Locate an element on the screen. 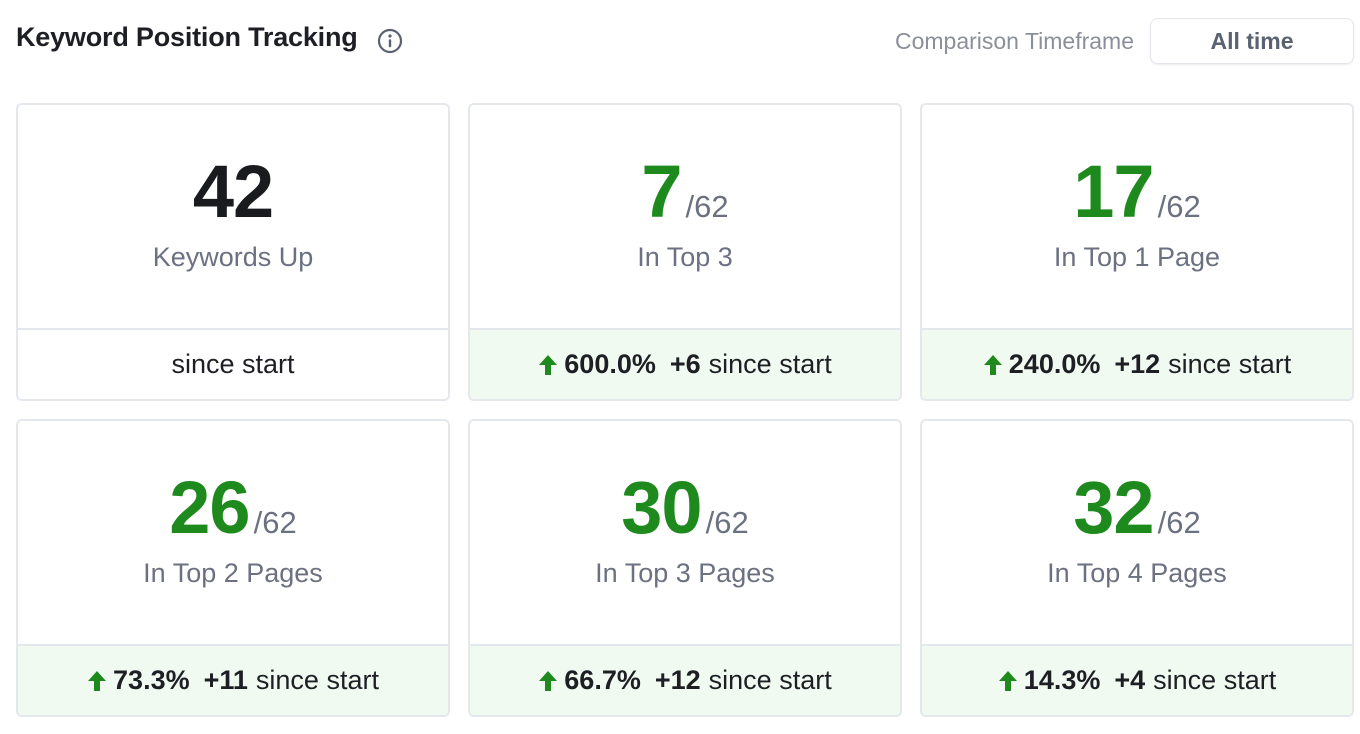 The height and width of the screenshot is (734, 1360). stat-footer: 73.3% +11 since start is located at coordinates (233, 680).